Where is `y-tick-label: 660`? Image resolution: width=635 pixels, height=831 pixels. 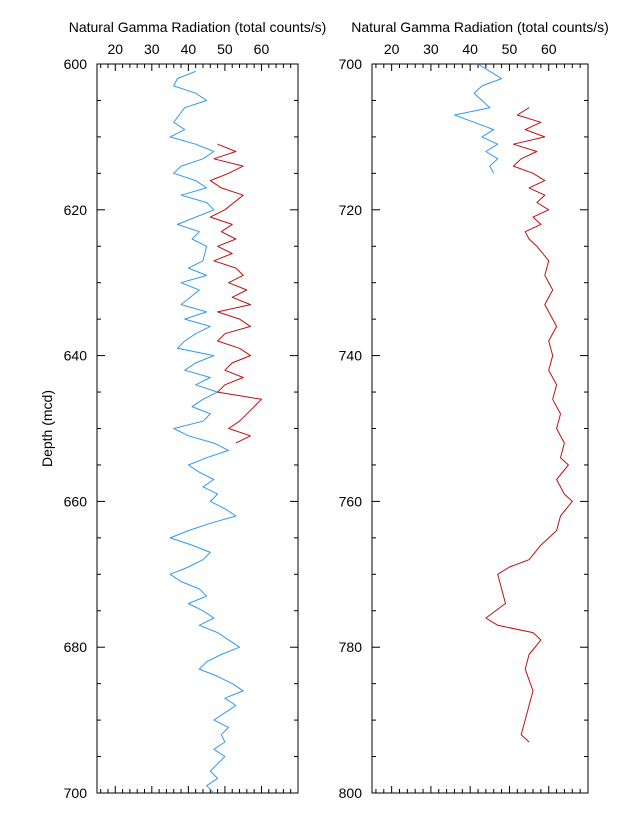
y-tick-label: 660 is located at coordinates (76, 501).